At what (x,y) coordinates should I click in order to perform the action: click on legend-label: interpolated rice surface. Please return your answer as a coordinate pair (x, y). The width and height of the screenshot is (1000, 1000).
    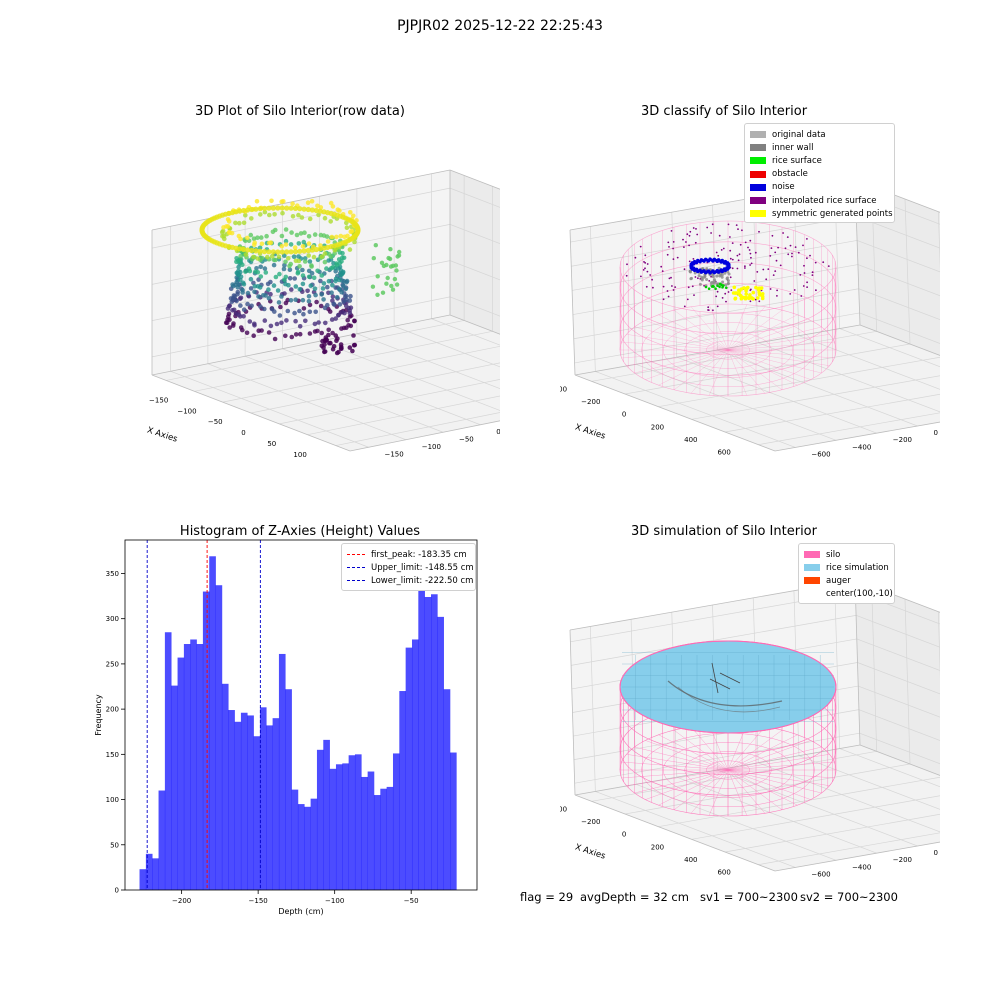
    Looking at the image, I should click on (824, 200).